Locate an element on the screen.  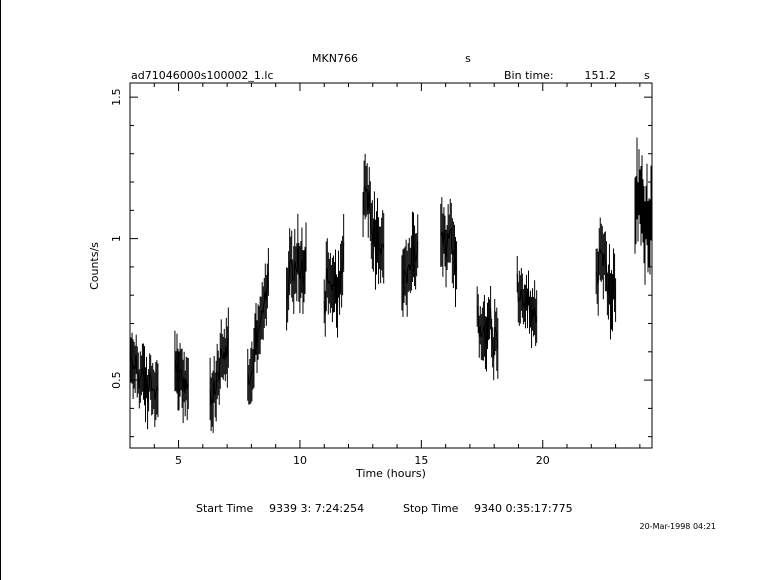
x-tick-label: 5 is located at coordinates (178, 460).